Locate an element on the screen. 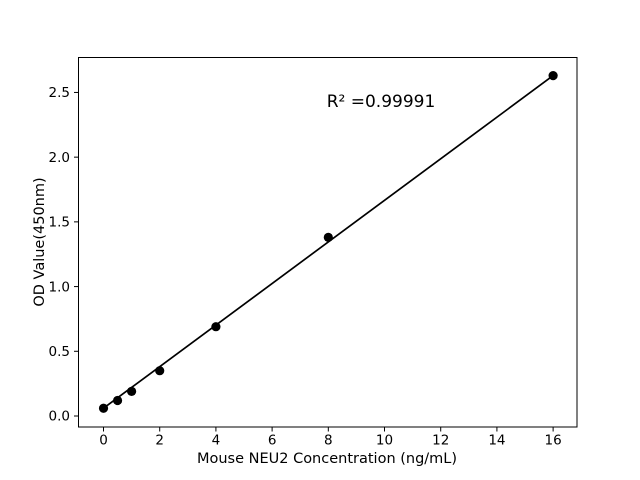 This screenshot has height=480, width=640. x-tick-label: 16 is located at coordinates (553, 441).